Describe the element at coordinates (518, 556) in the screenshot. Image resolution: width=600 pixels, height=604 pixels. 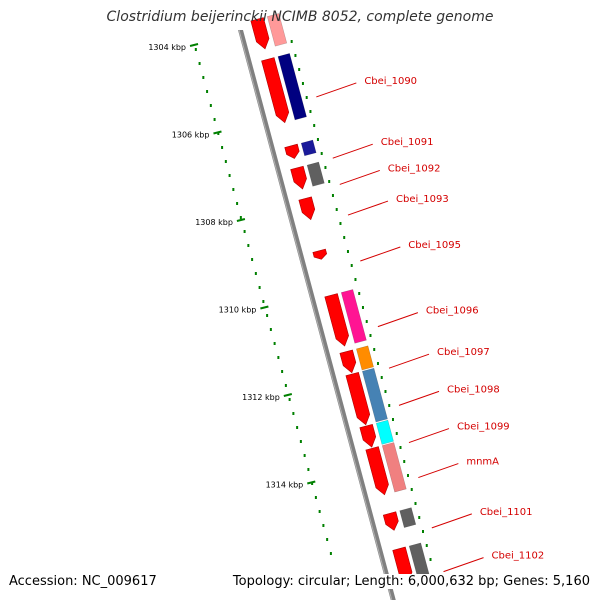
I see `gene-label: Cbei_1102` at that location.